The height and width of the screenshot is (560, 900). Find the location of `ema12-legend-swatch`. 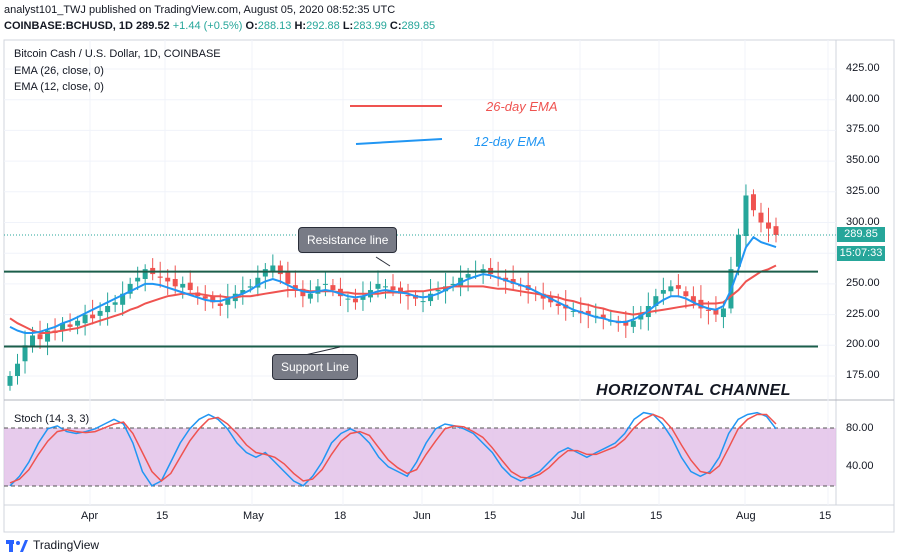

ema12-legend-swatch is located at coordinates (399, 141).